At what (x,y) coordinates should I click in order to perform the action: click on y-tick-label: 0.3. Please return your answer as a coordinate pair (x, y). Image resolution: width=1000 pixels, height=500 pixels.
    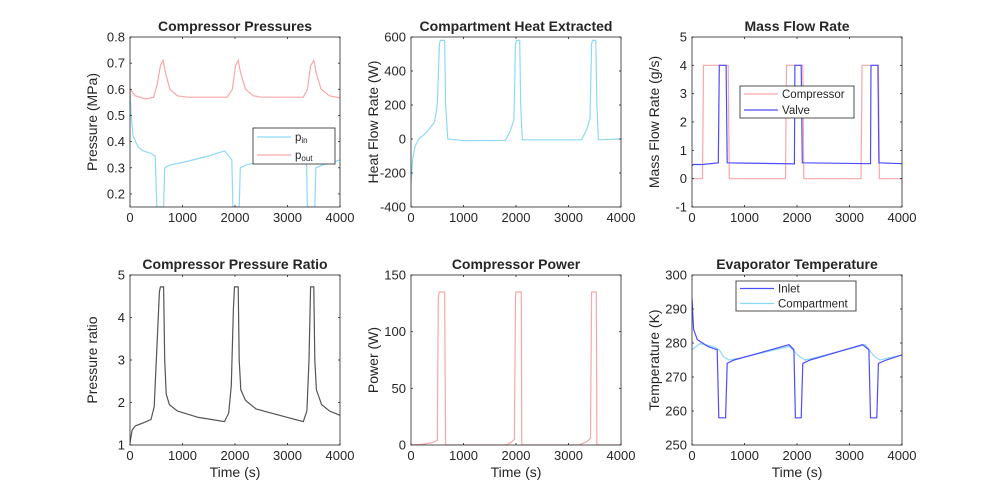
    Looking at the image, I should click on (116, 167).